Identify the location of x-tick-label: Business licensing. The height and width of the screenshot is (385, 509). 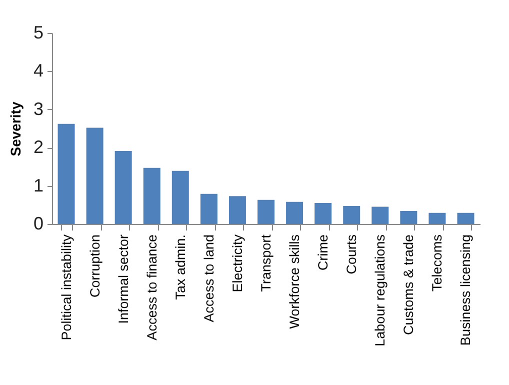
(466, 290).